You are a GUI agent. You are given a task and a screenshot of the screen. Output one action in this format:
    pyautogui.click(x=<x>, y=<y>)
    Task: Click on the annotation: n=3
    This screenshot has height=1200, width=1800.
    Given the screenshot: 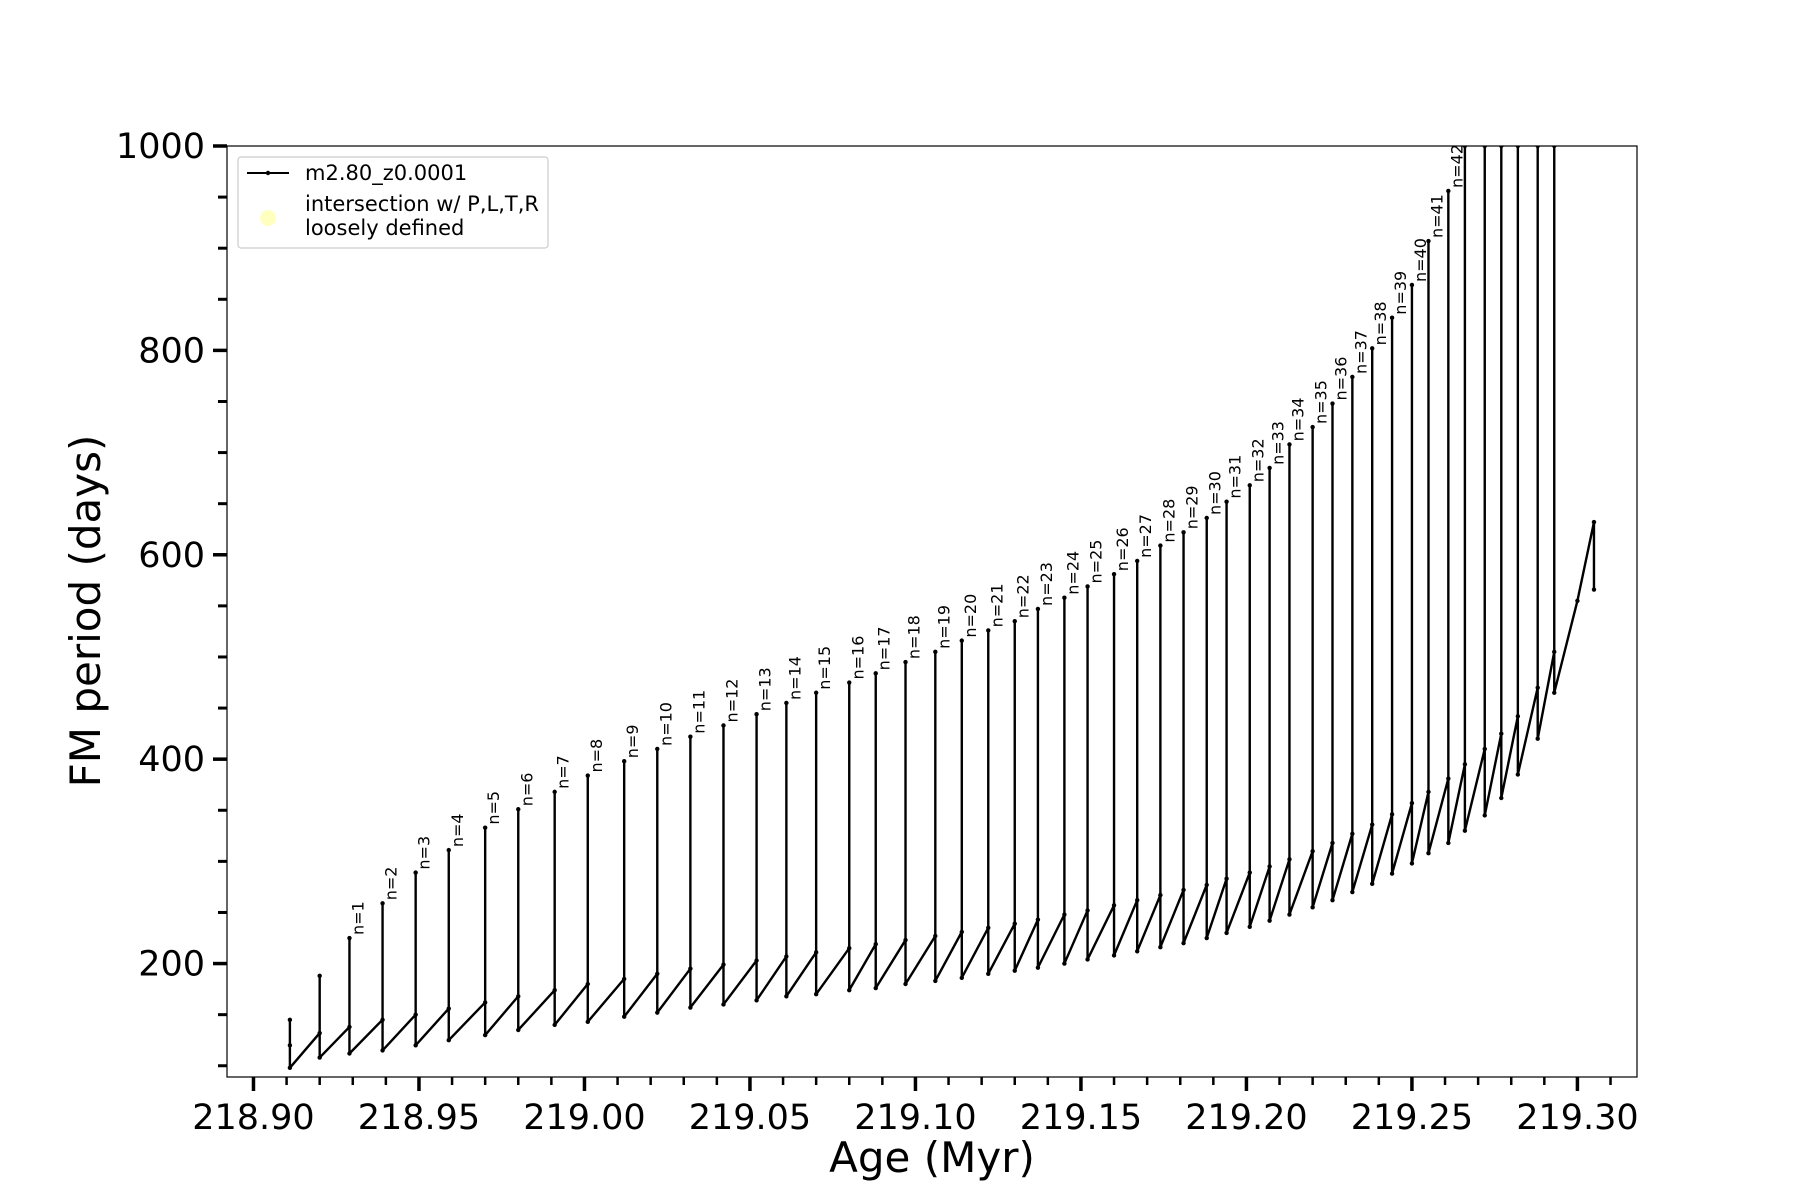 What is the action you would take?
    pyautogui.click(x=424, y=853)
    